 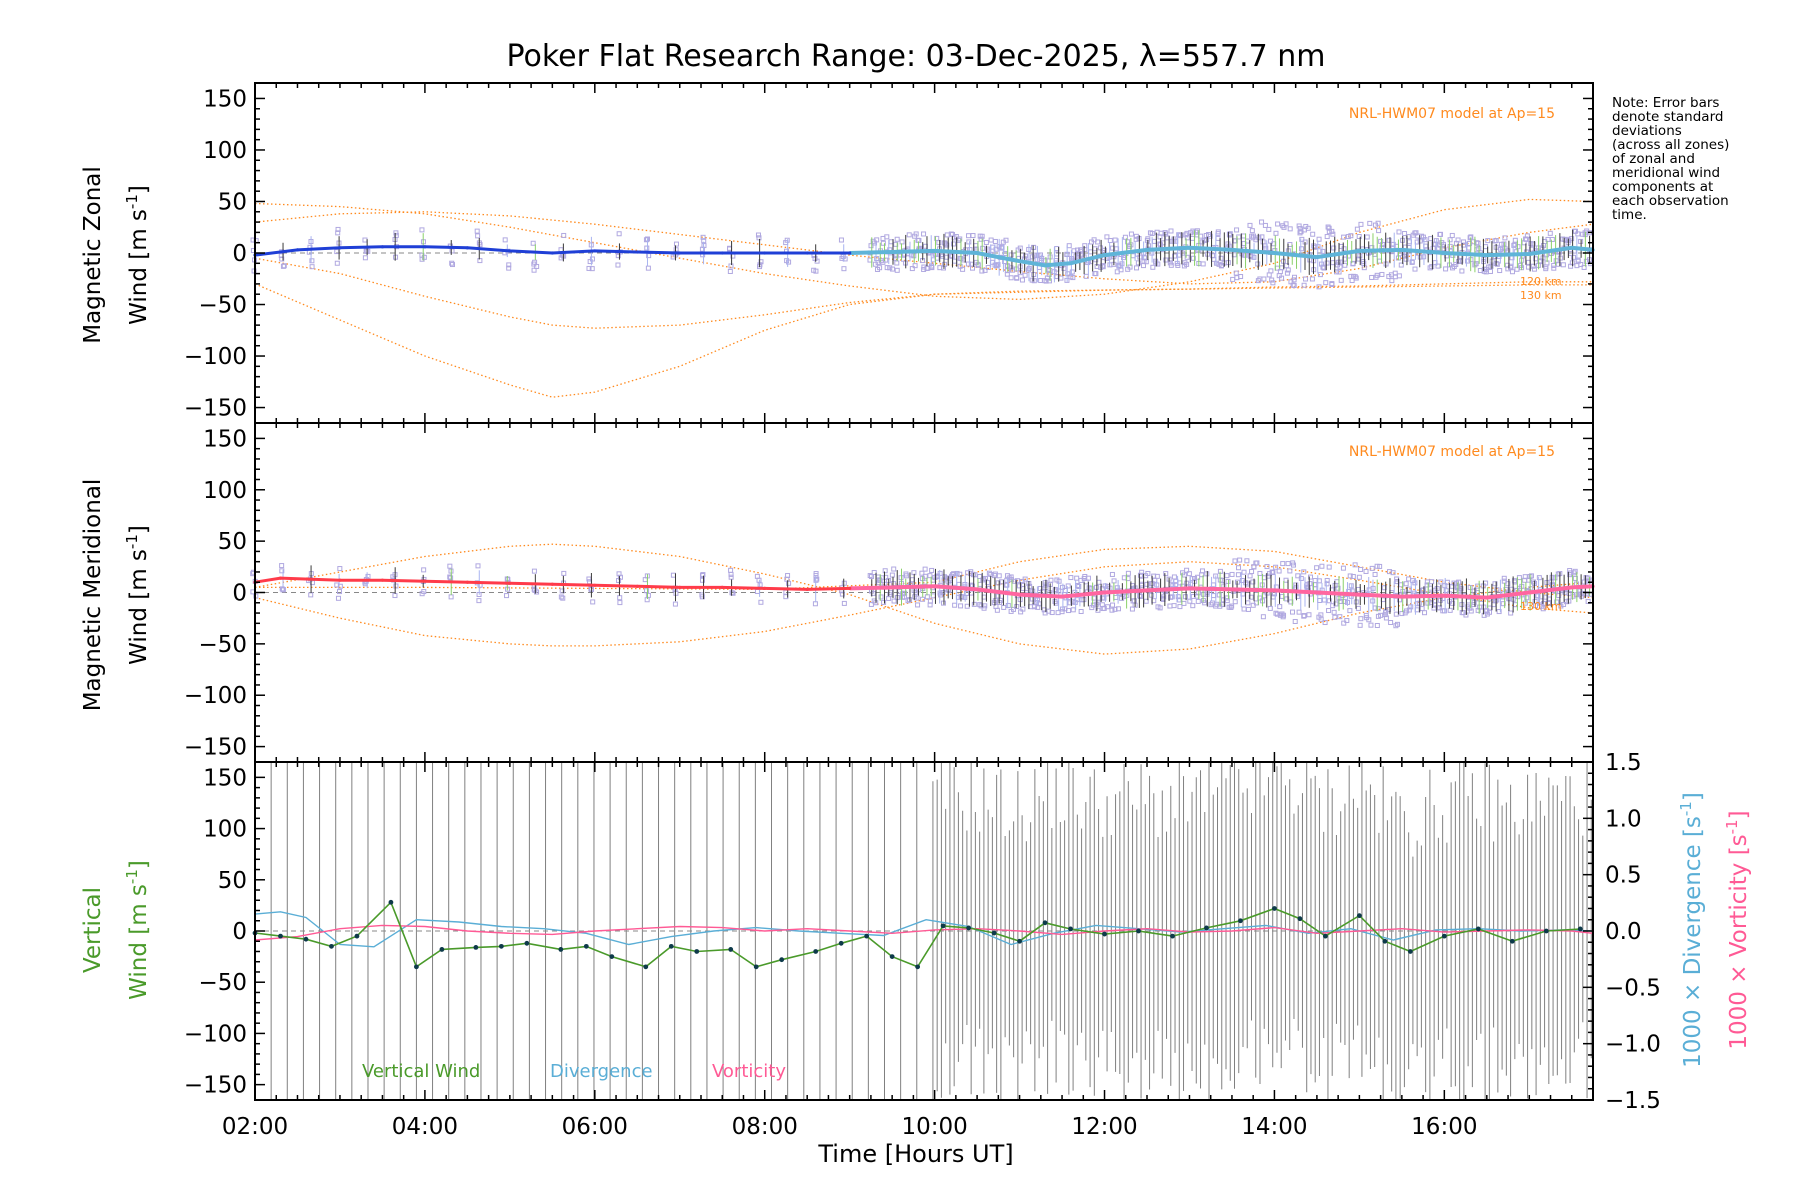 What do you see at coordinates (1737, 929) in the screenshot?
I see `right-axis-label-vorticity: 1000 × Vorticity [s-1]` at bounding box center [1737, 929].